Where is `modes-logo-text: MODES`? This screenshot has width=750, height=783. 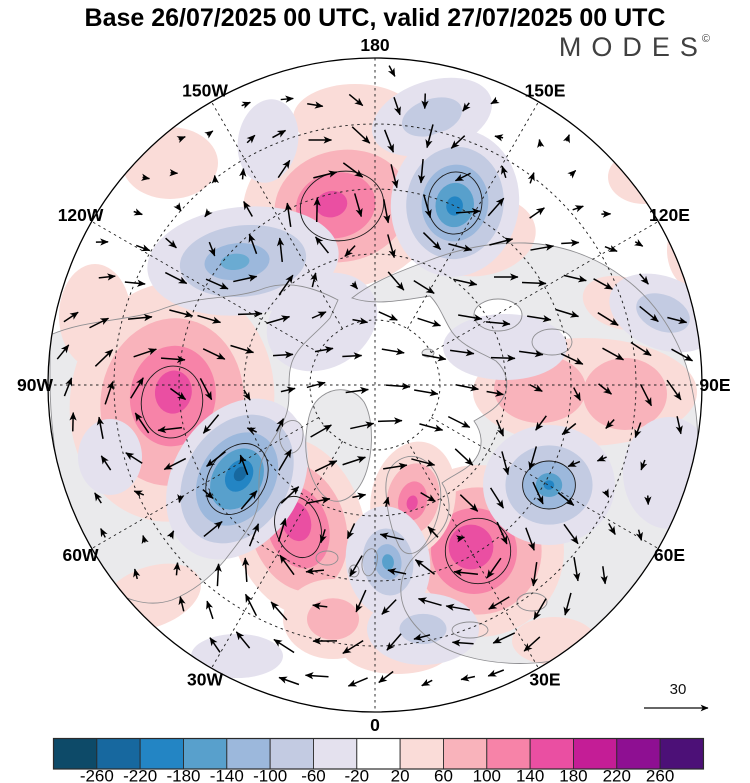
modes-logo-text: MODES is located at coordinates (633, 47).